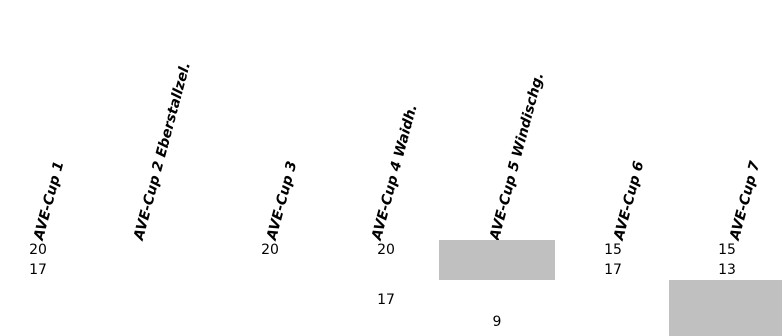  Describe the element at coordinates (282, 200) in the screenshot. I see `column-header-3: AVE-Cup 3` at that location.